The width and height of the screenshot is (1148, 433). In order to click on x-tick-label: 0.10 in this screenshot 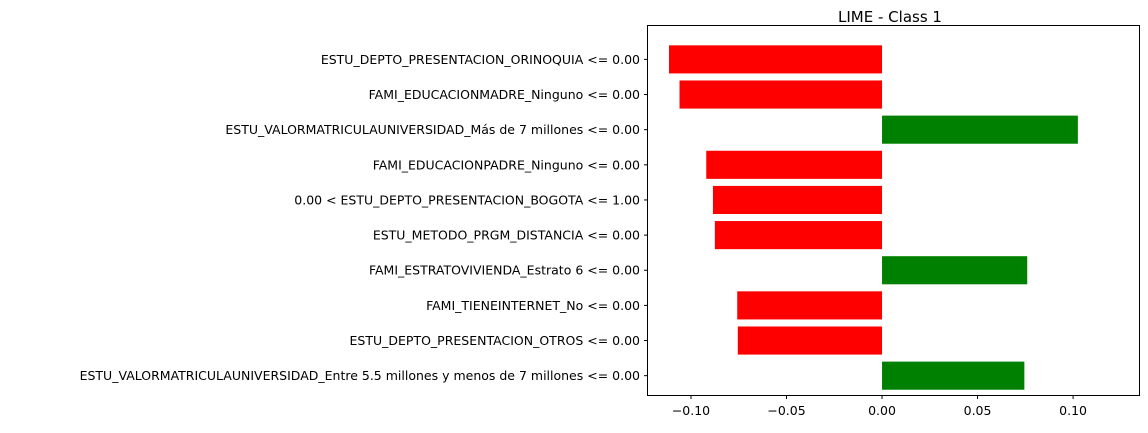, I will do `click(1073, 410)`.